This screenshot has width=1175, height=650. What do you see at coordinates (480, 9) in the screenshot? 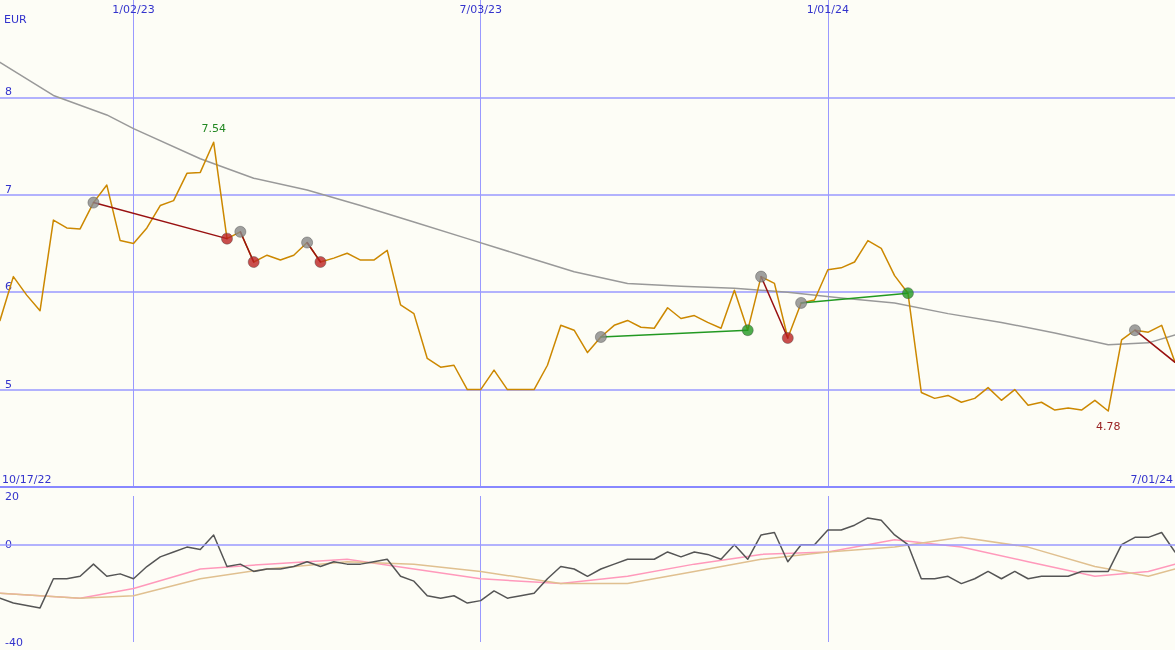
I see `x-tick-label: 7/03/23` at bounding box center [480, 9].